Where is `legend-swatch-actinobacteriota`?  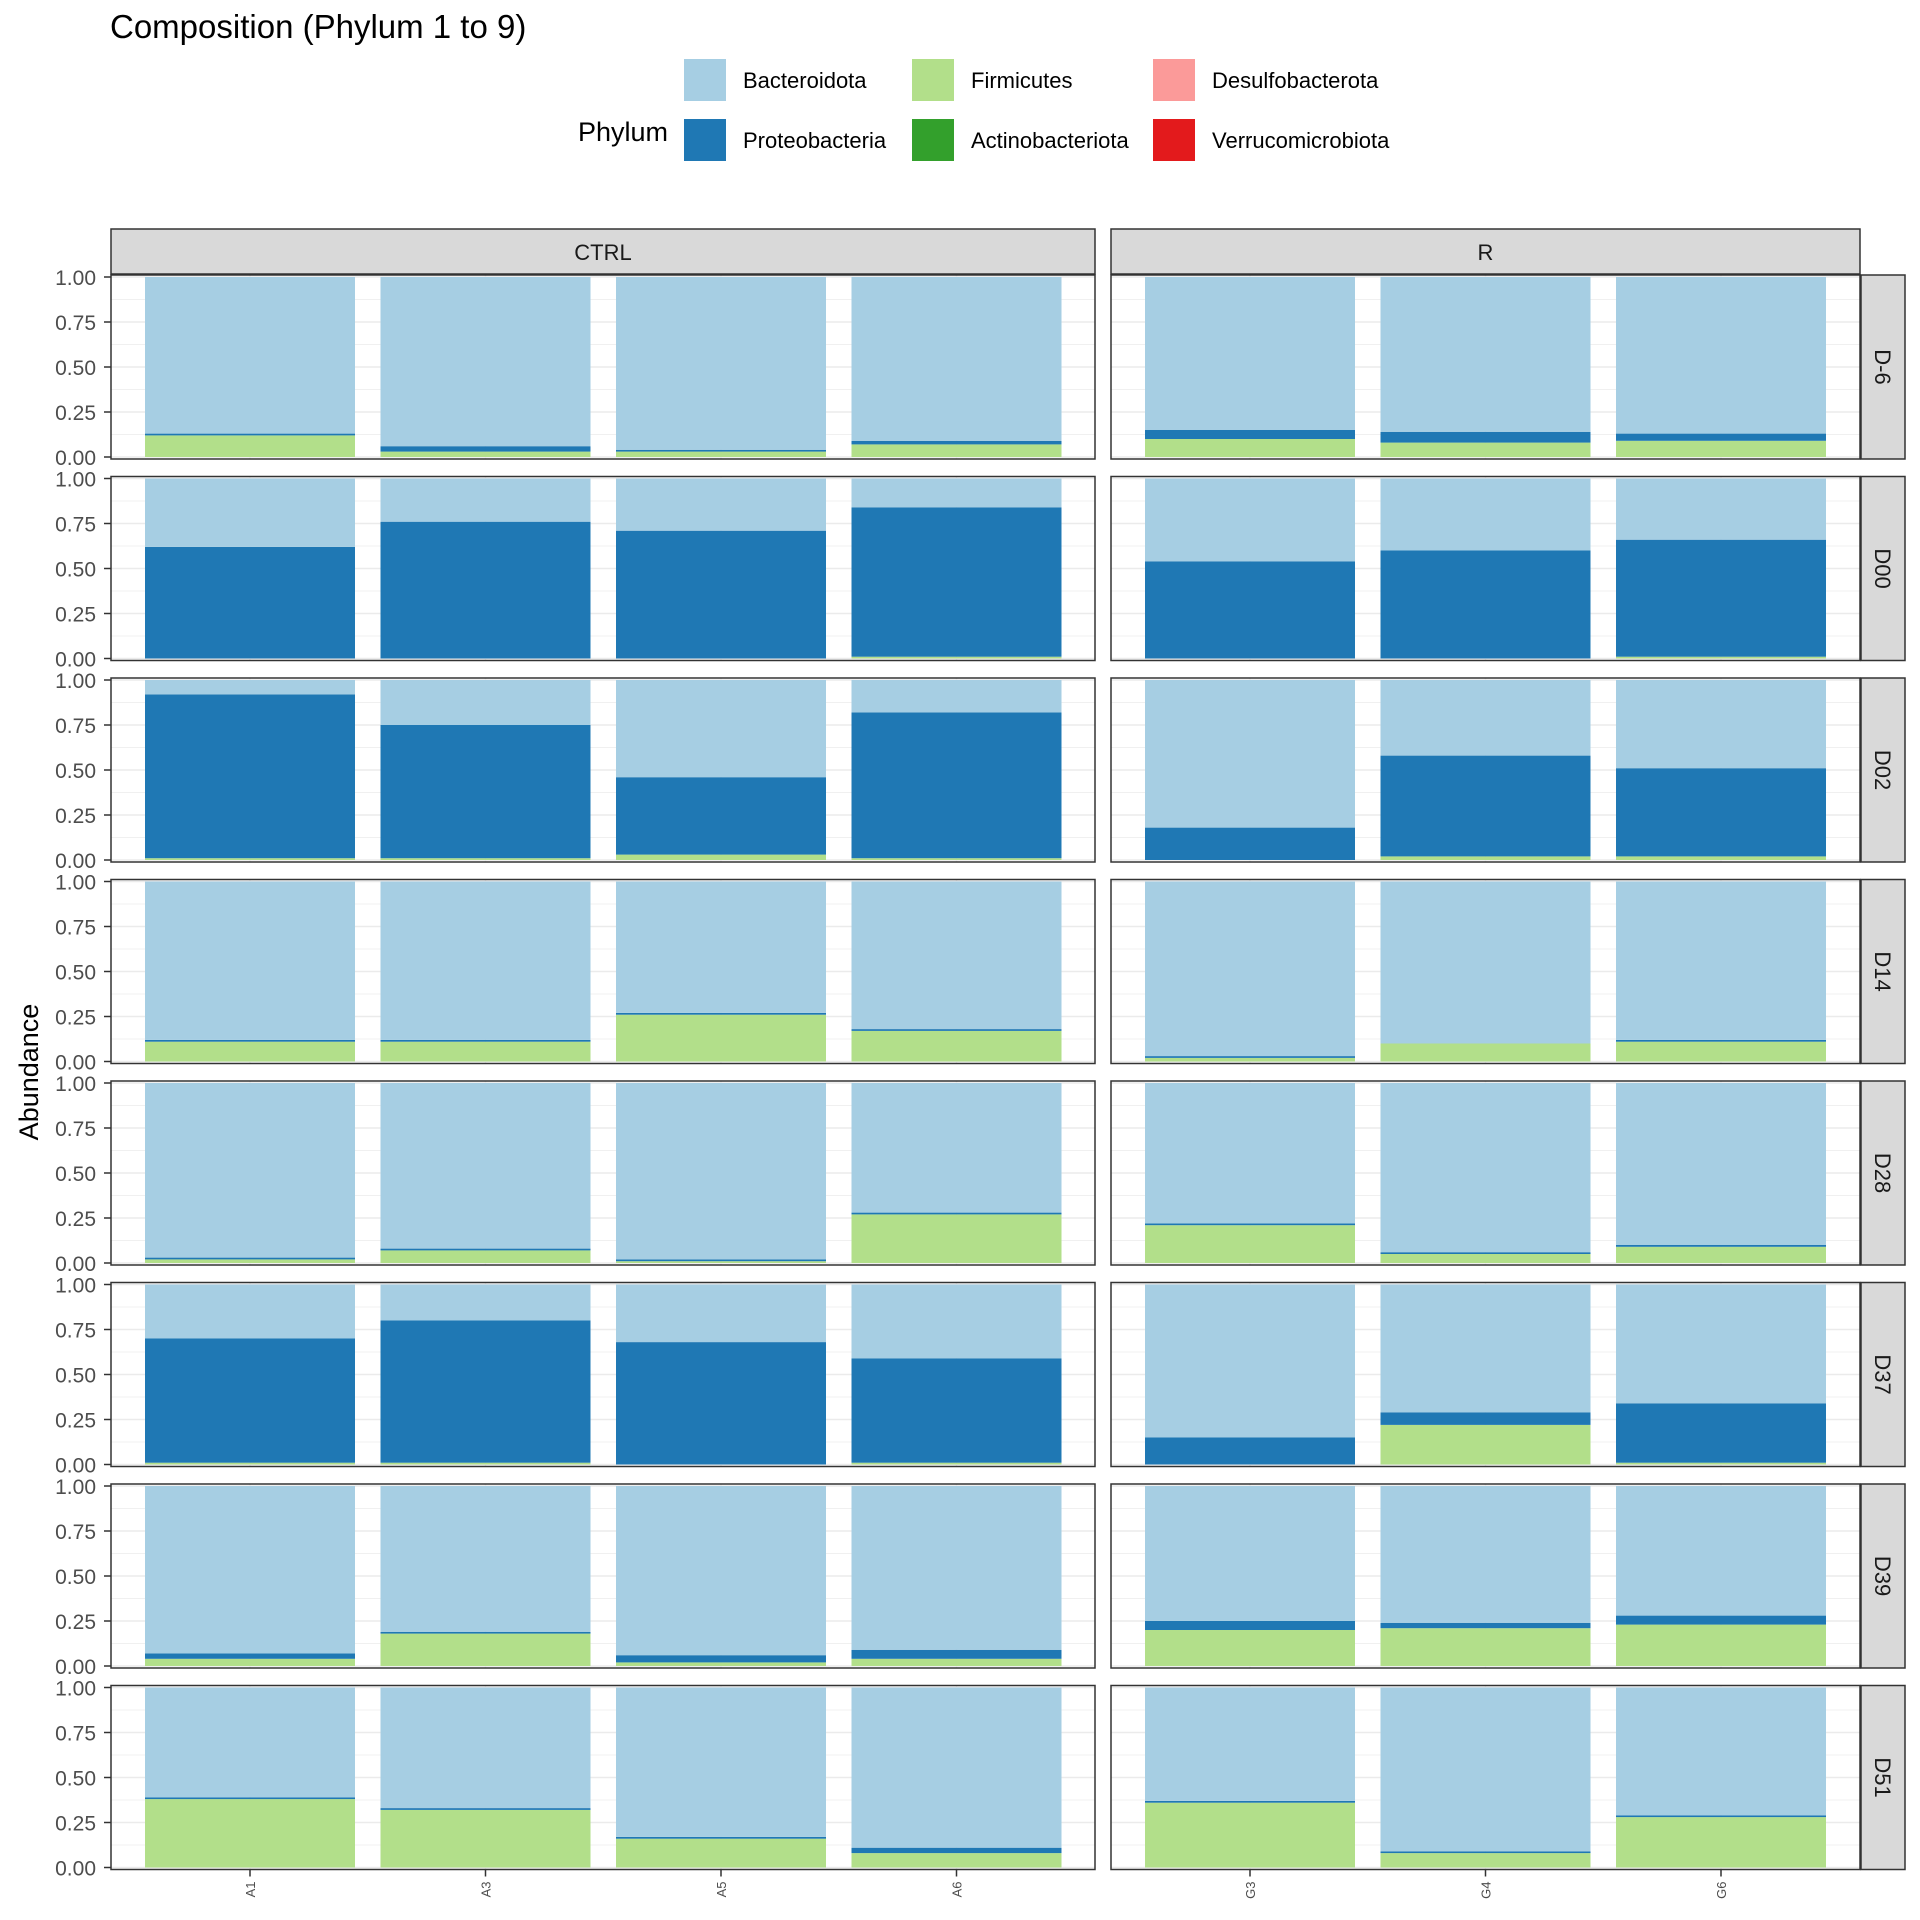 legend-swatch-actinobacteriota is located at coordinates (933, 140).